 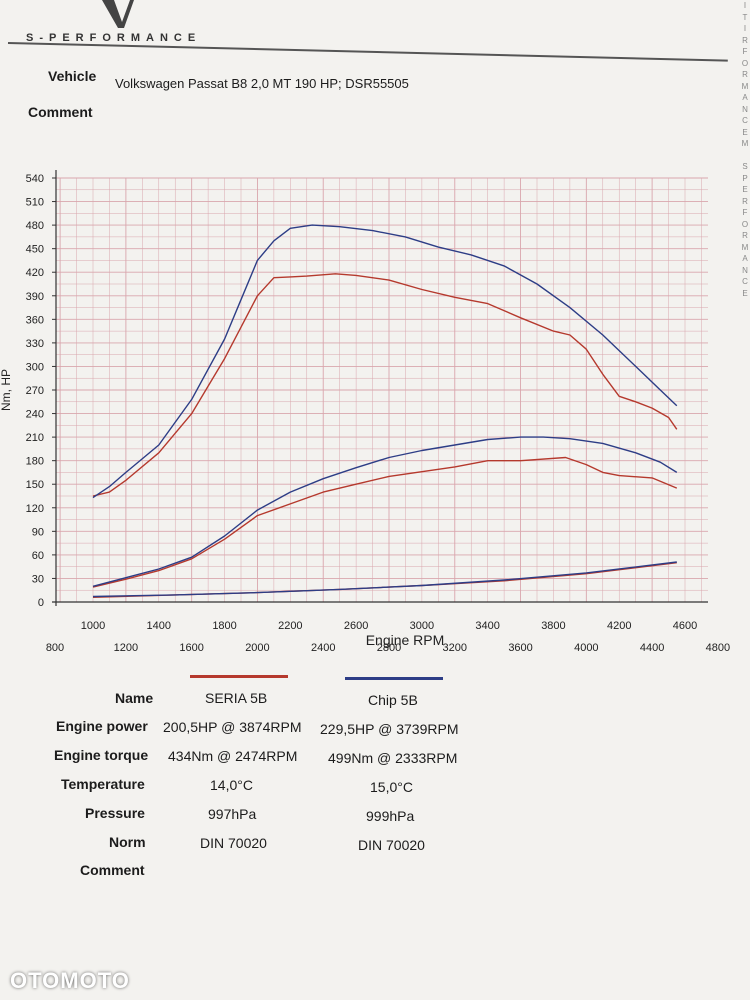 What do you see at coordinates (393, 758) in the screenshot?
I see `chip-torque: 499Nm @ 2333RPM` at bounding box center [393, 758].